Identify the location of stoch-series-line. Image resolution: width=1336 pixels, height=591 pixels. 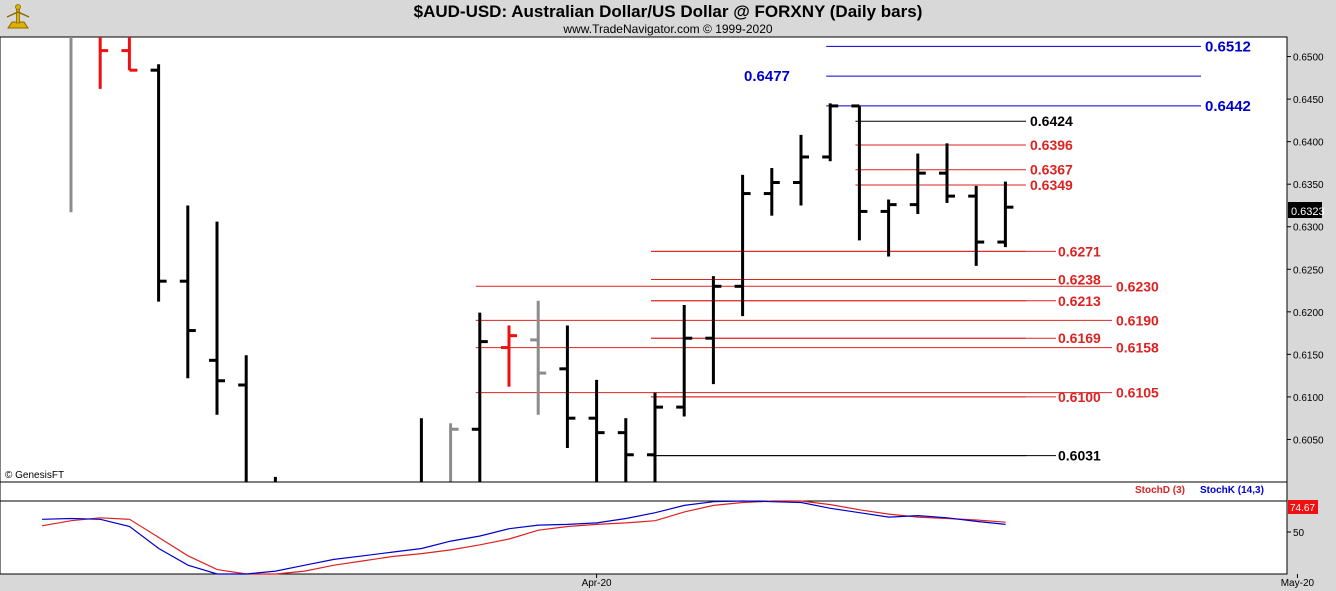
(523, 537).